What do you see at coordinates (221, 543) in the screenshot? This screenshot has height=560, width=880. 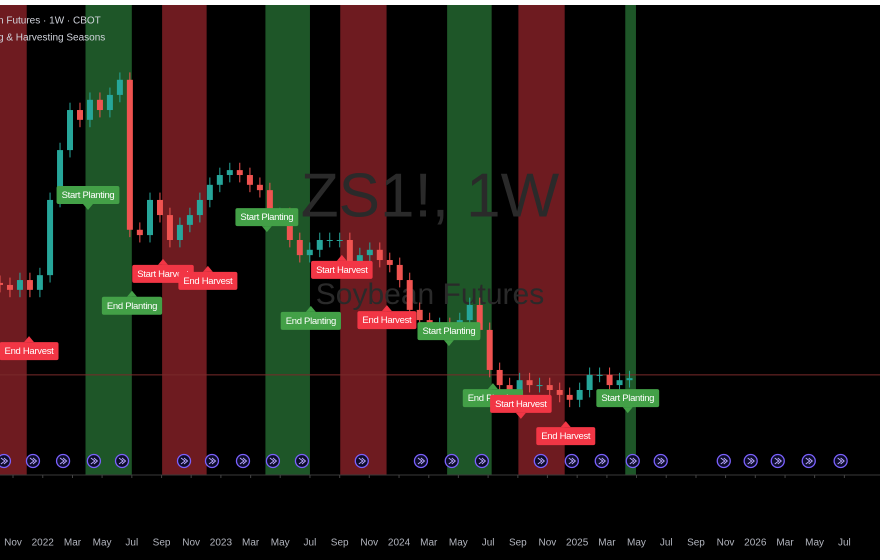 I see `x-tick-label: 2023` at bounding box center [221, 543].